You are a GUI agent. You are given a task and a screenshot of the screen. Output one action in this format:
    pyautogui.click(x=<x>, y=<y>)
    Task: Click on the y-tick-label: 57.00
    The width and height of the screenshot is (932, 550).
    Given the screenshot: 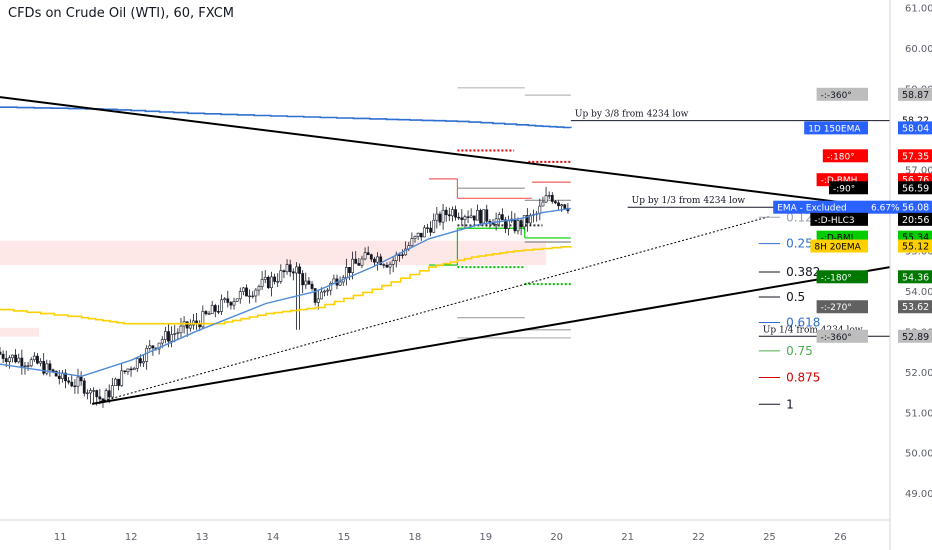 What is the action you would take?
    pyautogui.click(x=918, y=170)
    